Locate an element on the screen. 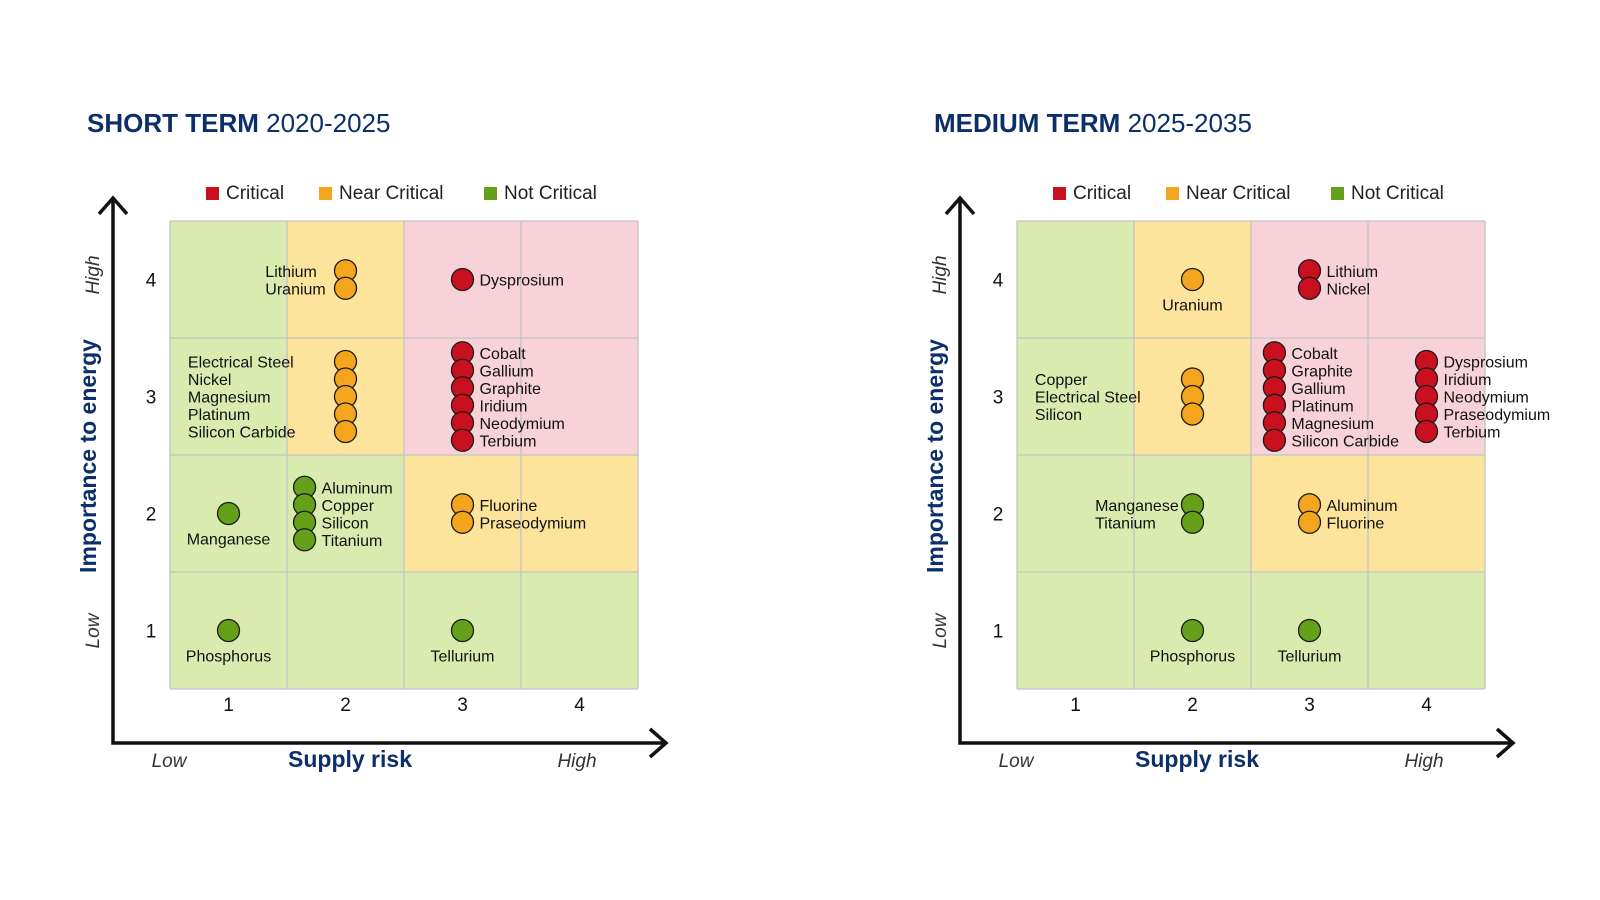  medium-term-point-label-graphite: Graphite is located at coordinates (1321, 371).